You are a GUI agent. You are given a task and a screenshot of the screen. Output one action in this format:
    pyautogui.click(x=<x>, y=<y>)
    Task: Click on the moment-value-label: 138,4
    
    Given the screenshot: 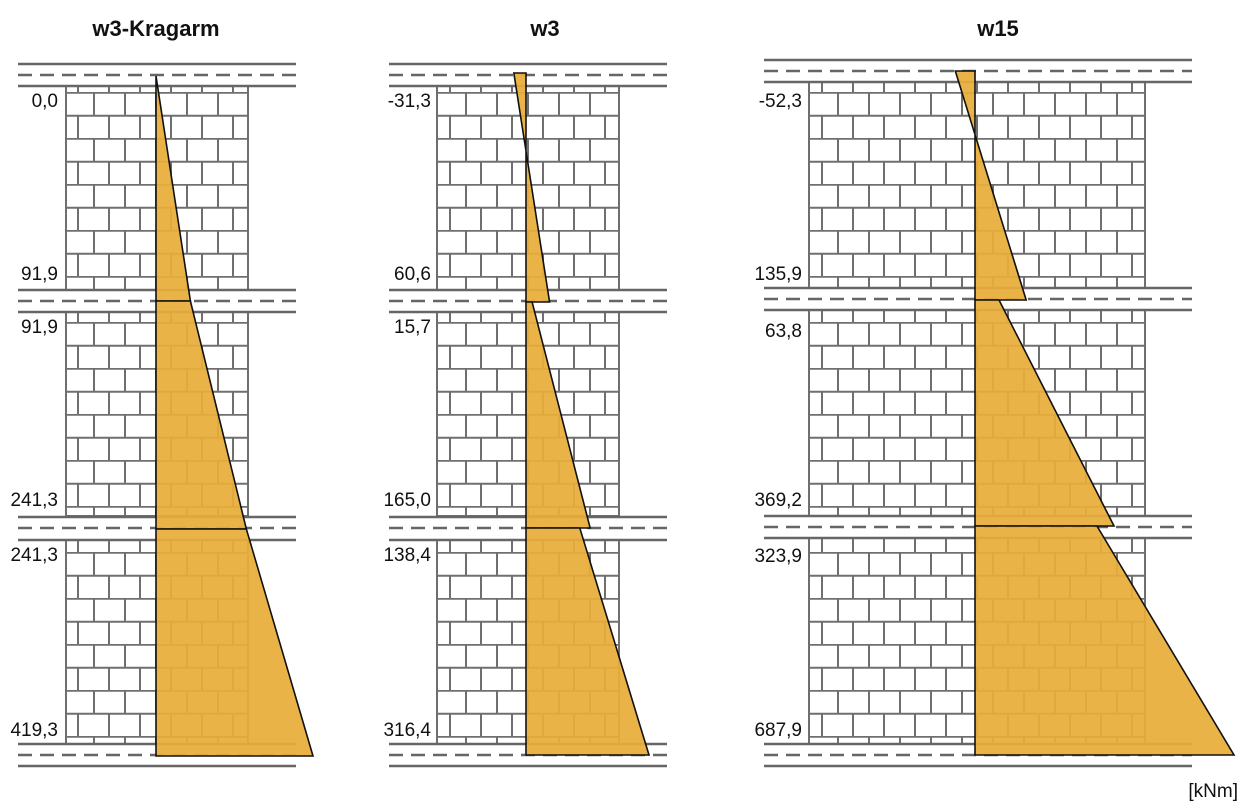 What is the action you would take?
    pyautogui.click(x=407, y=555)
    